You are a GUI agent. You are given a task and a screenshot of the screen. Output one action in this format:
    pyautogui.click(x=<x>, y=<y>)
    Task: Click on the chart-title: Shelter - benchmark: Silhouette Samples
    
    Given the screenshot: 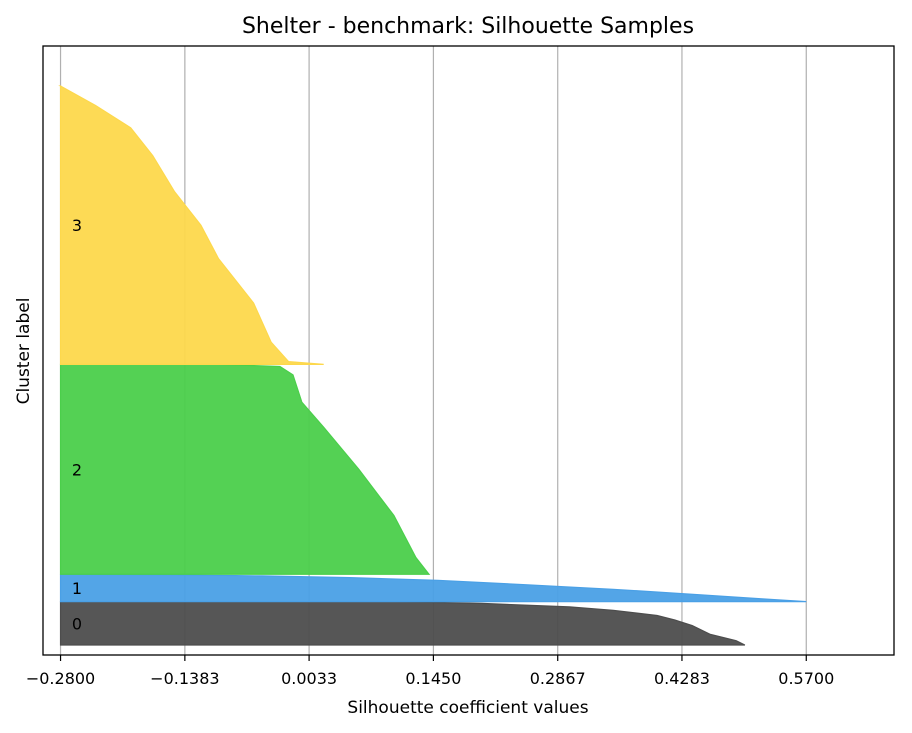 What is the action you would take?
    pyautogui.click(x=468, y=26)
    